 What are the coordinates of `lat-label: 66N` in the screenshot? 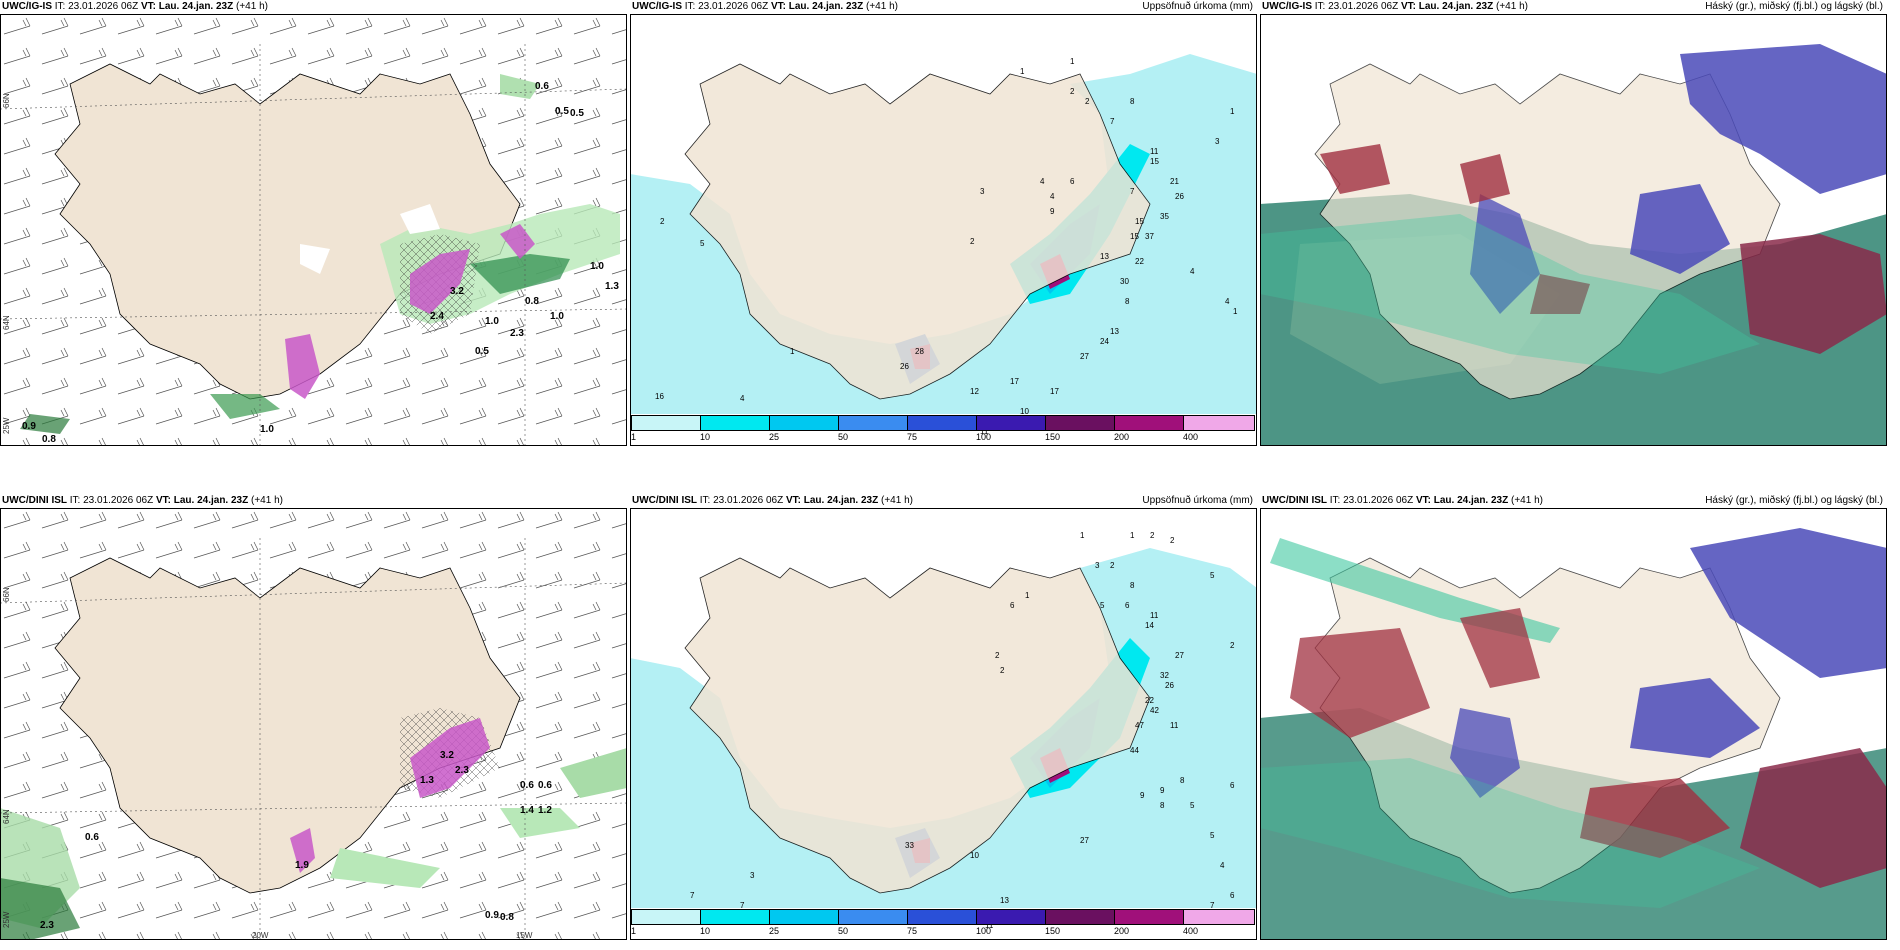 It's located at (6, 100).